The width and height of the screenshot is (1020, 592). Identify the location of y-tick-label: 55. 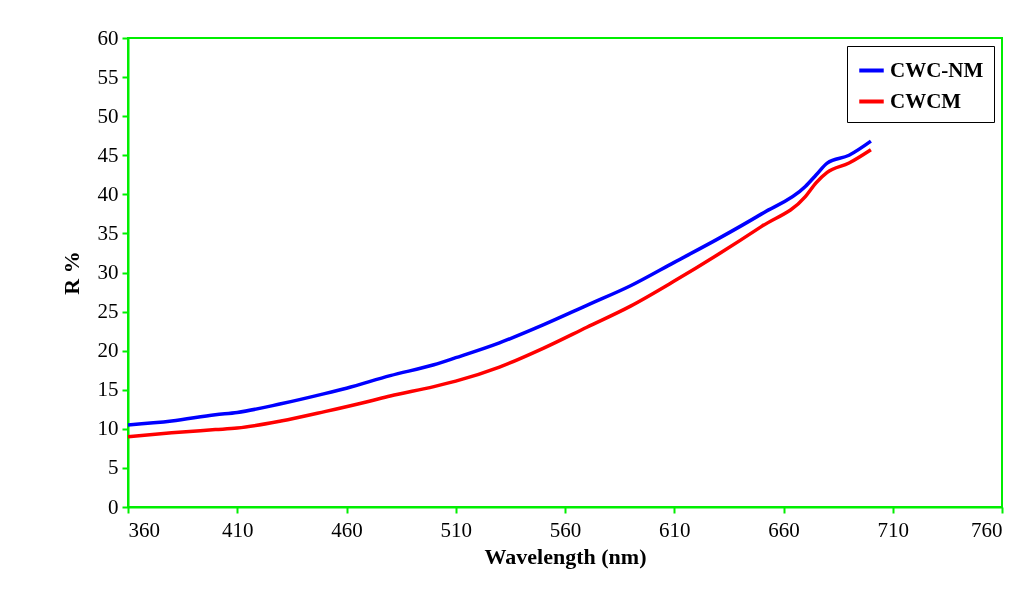
(108, 76).